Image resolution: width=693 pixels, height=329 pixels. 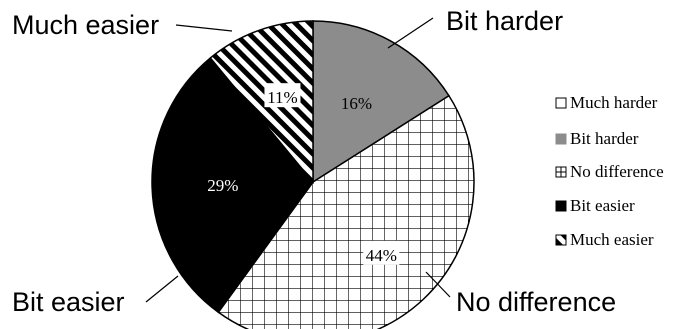 I want to click on legend-label-much-harder: Much harder, so click(x=614, y=102).